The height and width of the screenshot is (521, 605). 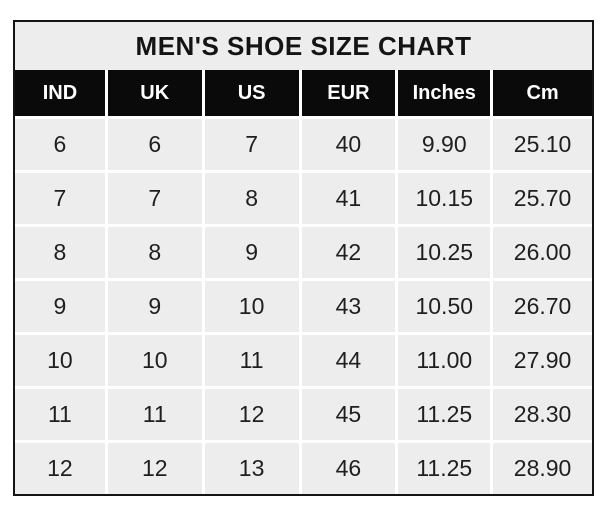 I want to click on table-cell: 45, so click(x=348, y=414).